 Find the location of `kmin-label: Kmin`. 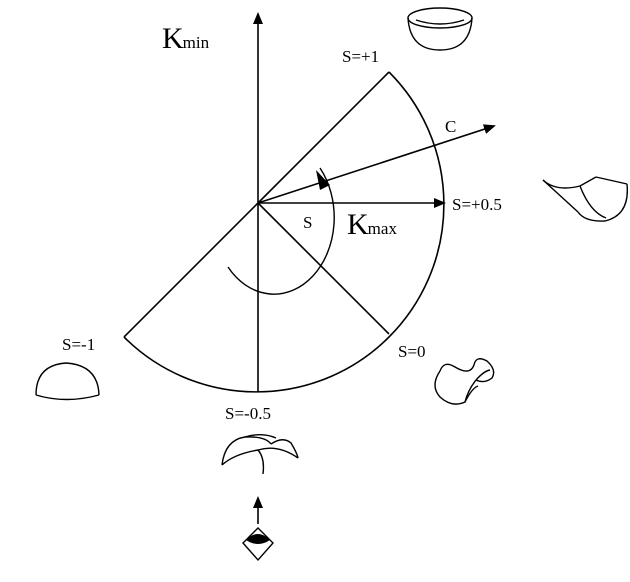

kmin-label: Kmin is located at coordinates (186, 38).